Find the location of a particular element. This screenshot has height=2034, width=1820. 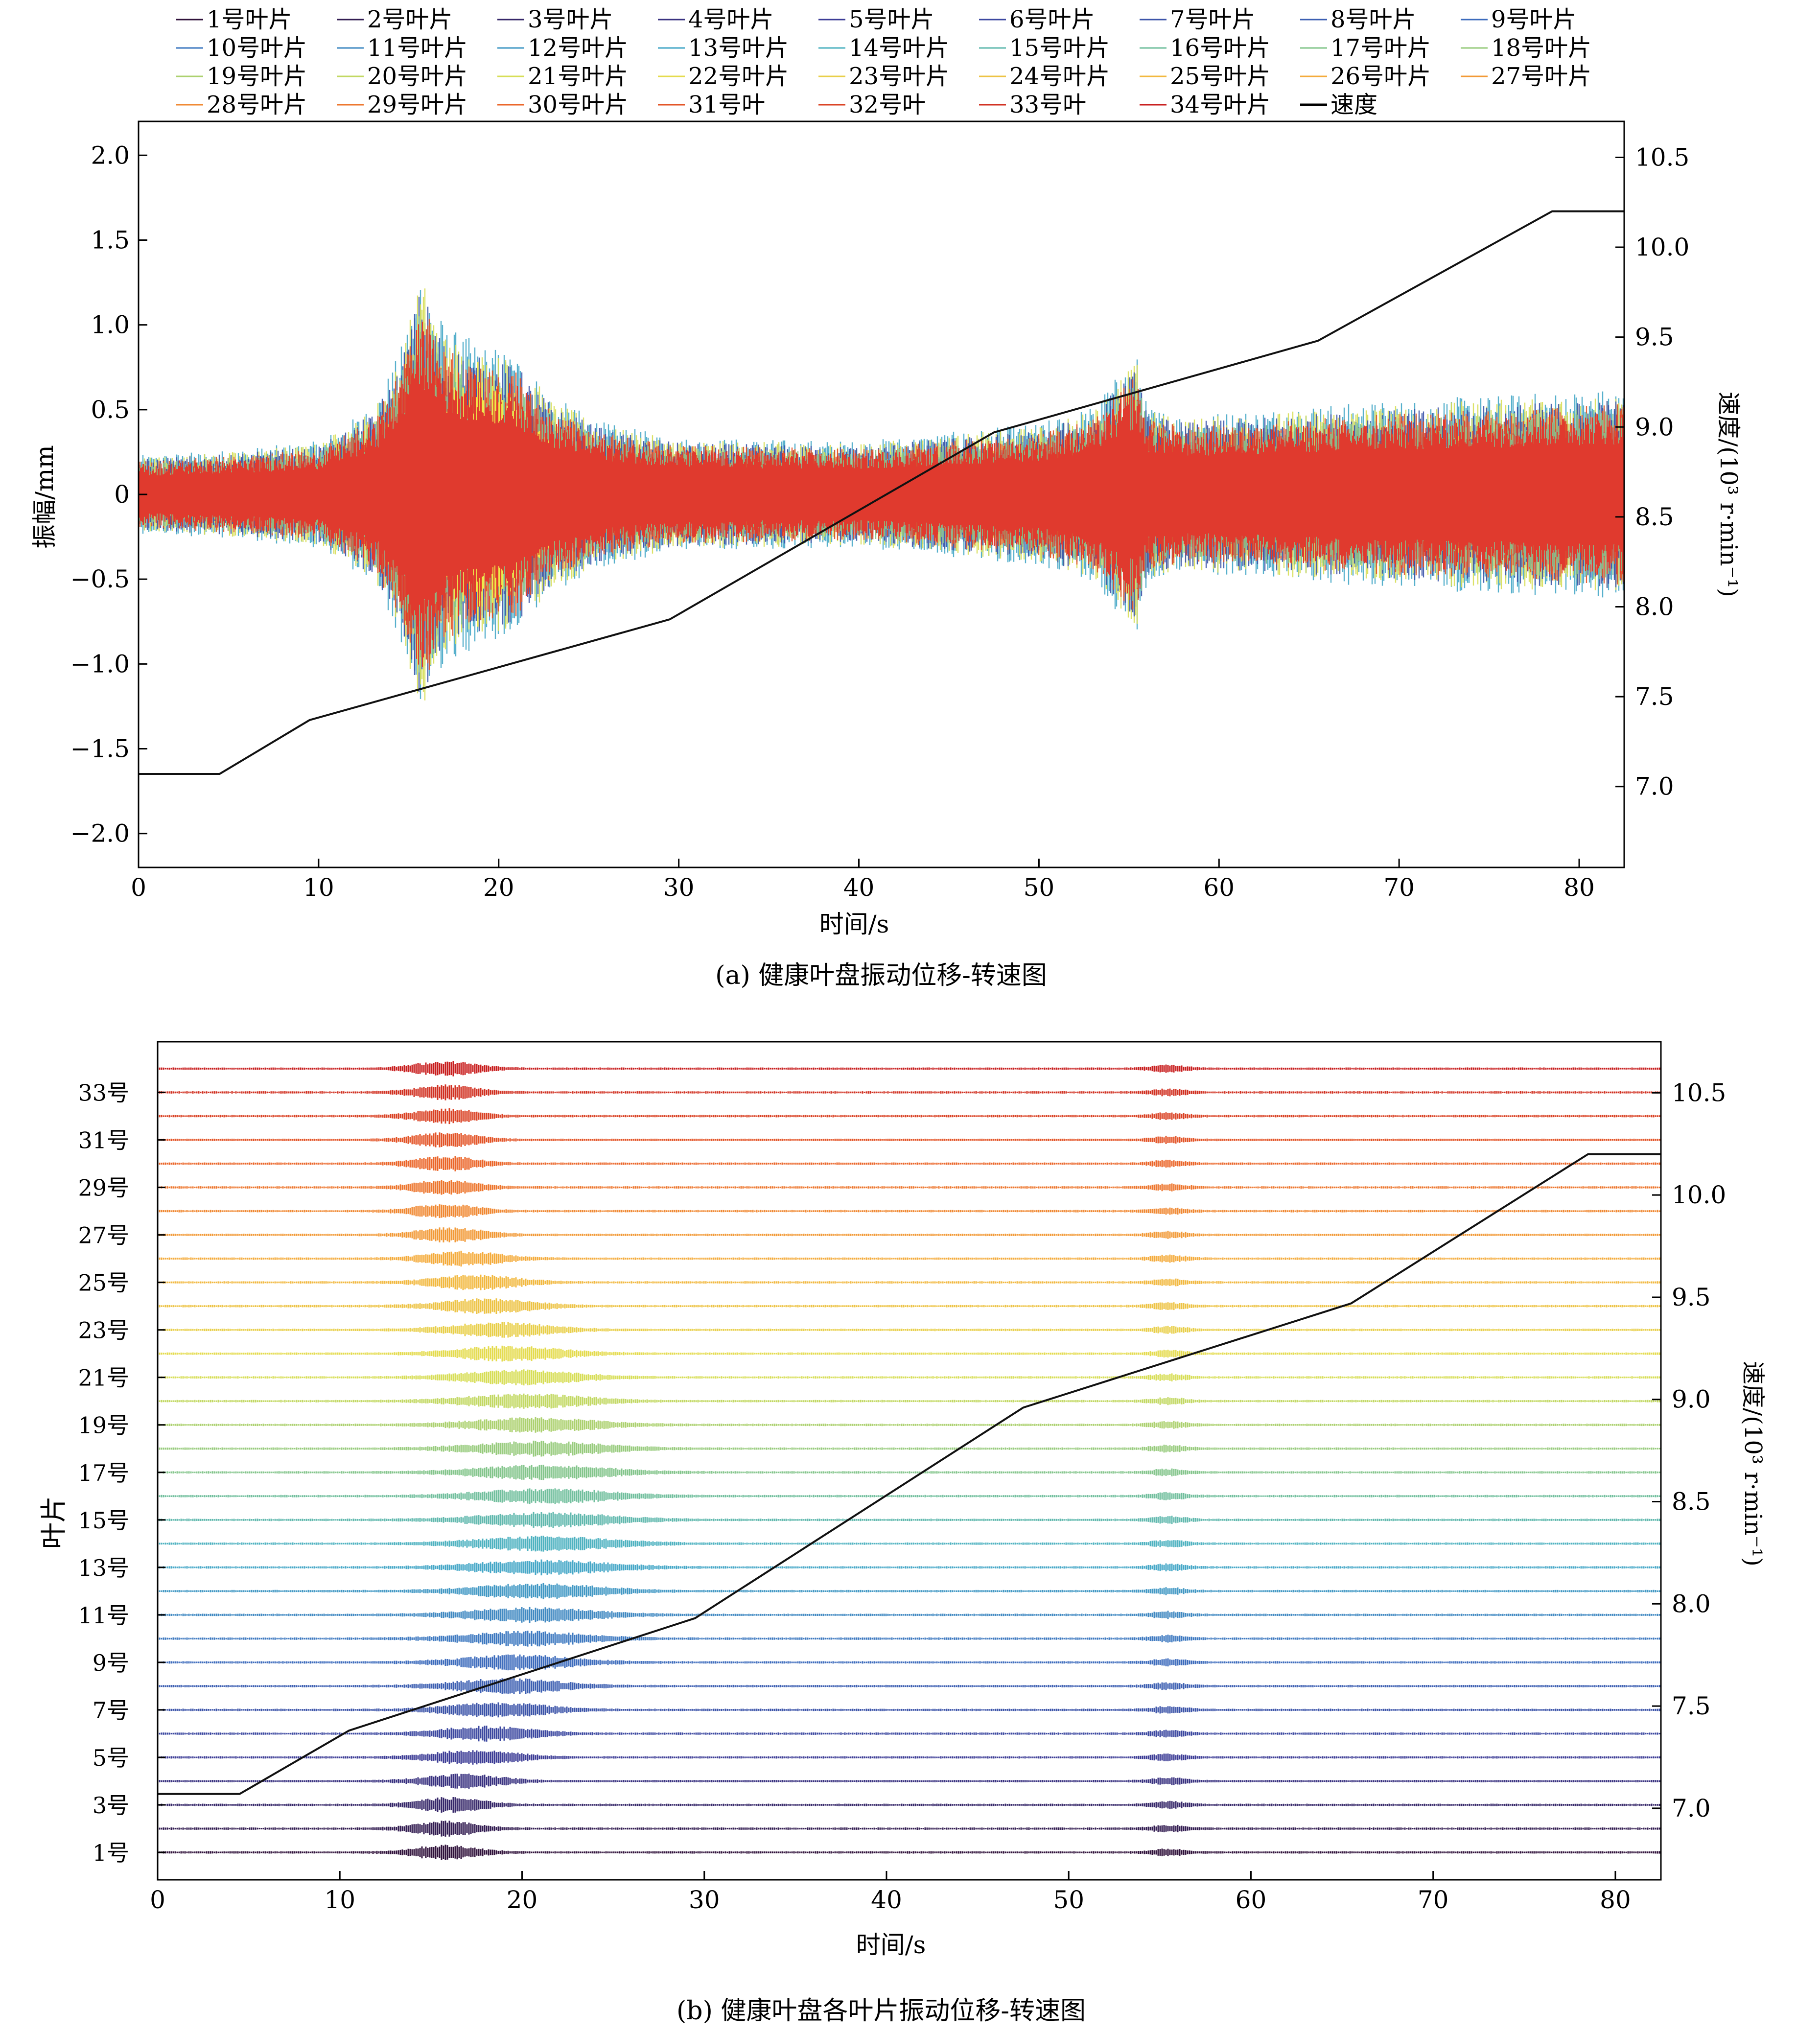

legend-label: 9号叶片 is located at coordinates (1534, 20).